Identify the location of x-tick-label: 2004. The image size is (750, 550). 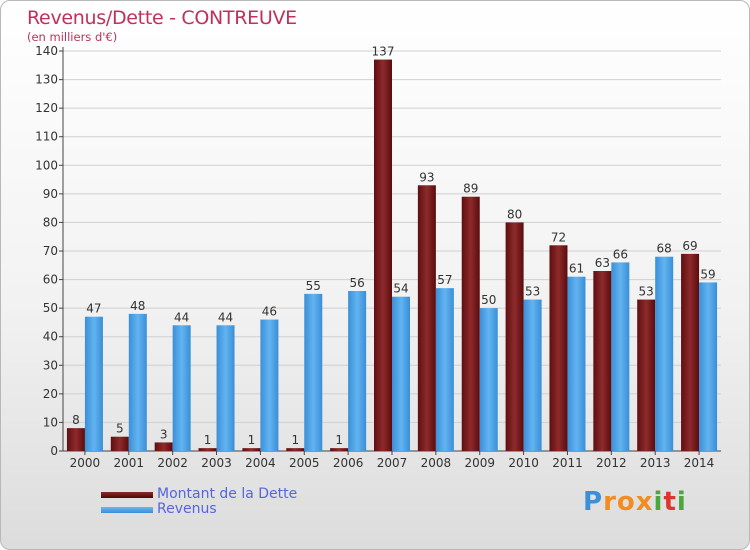
(260, 463).